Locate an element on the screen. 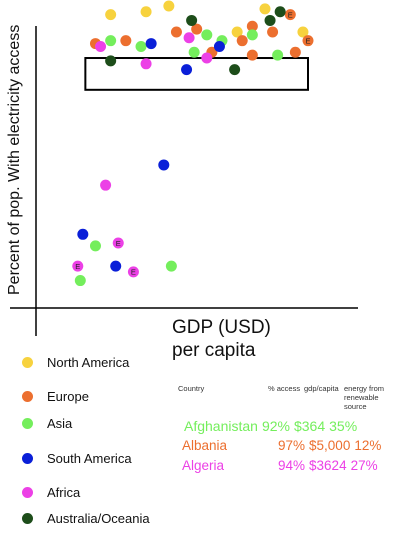 Image resolution: width=401 pixels, height=534 pixels. legend-label: Asia is located at coordinates (60, 423).